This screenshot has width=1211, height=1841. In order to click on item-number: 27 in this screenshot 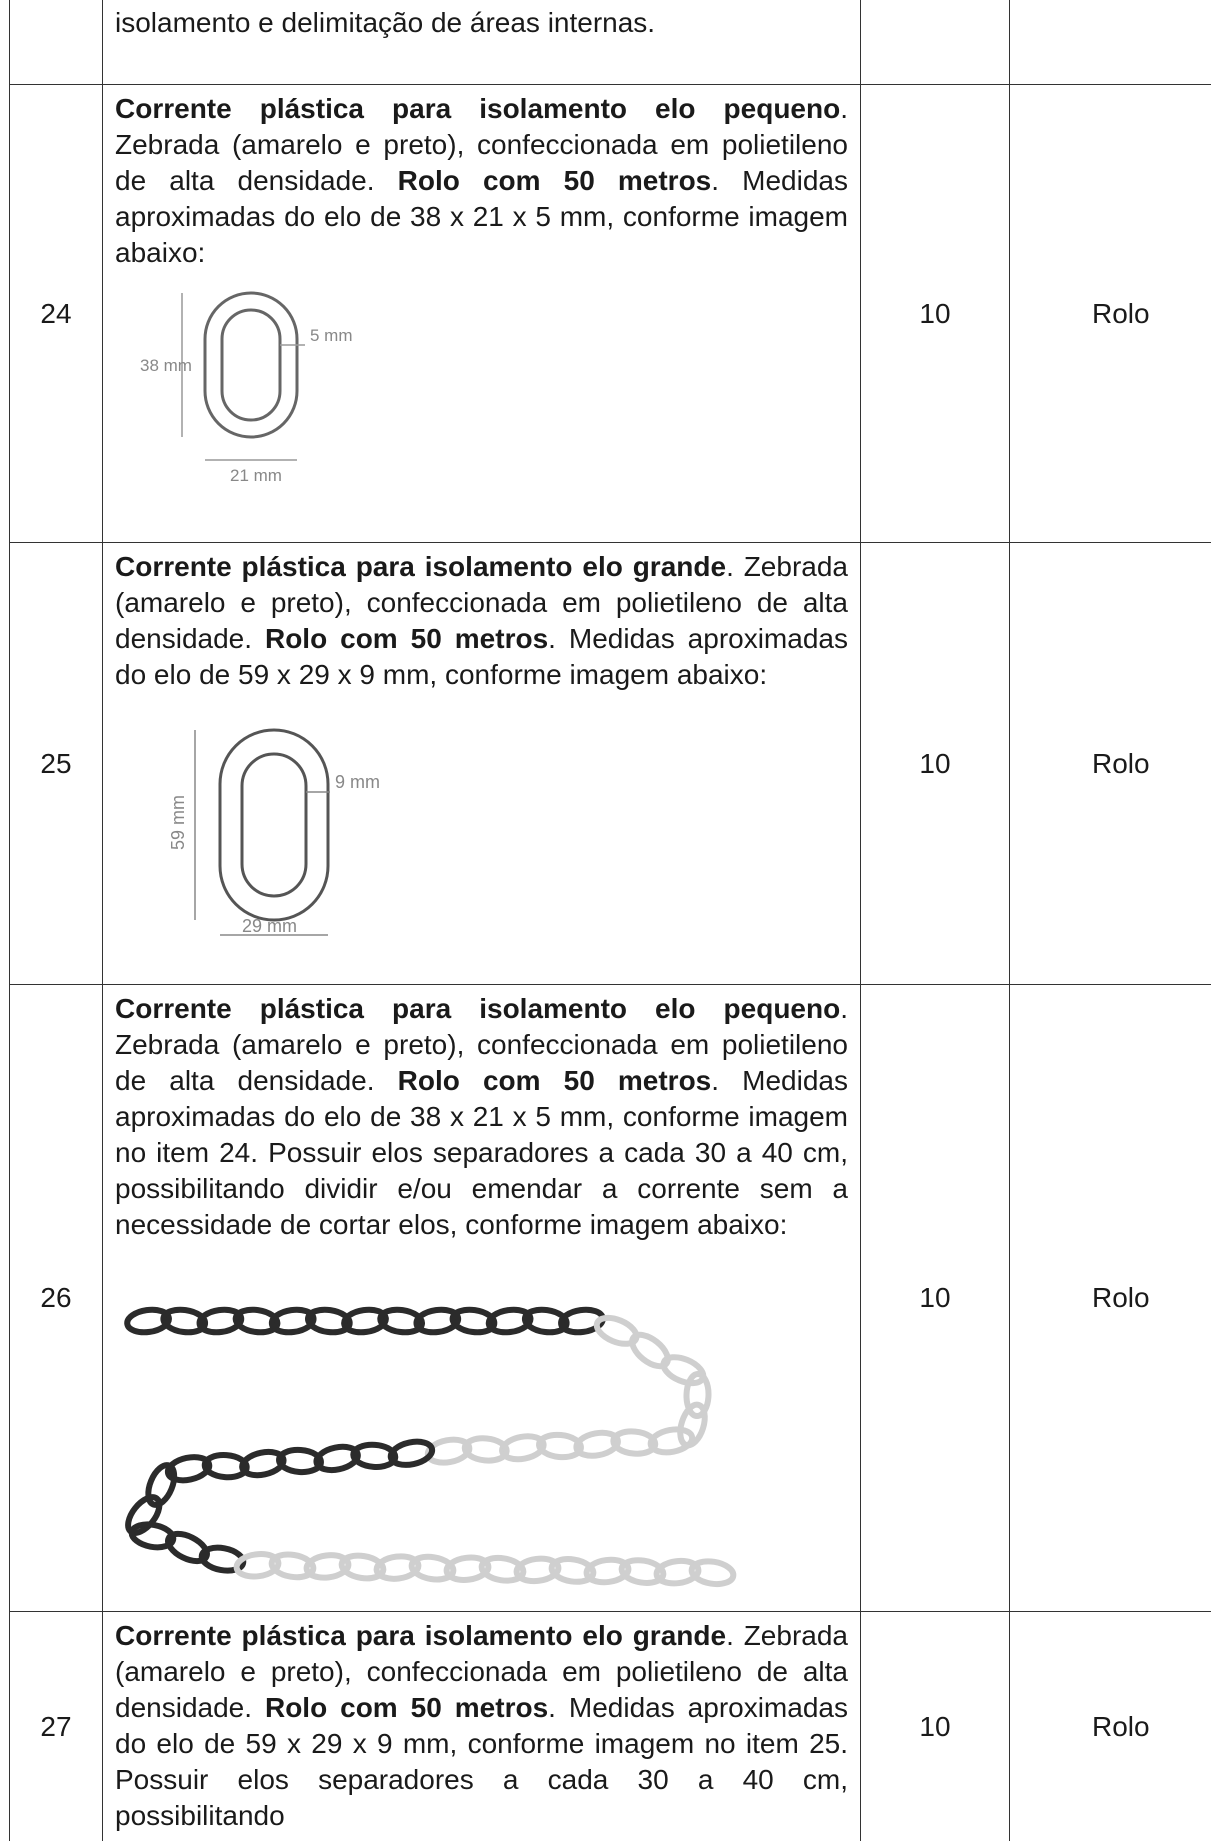, I will do `click(56, 1726)`.